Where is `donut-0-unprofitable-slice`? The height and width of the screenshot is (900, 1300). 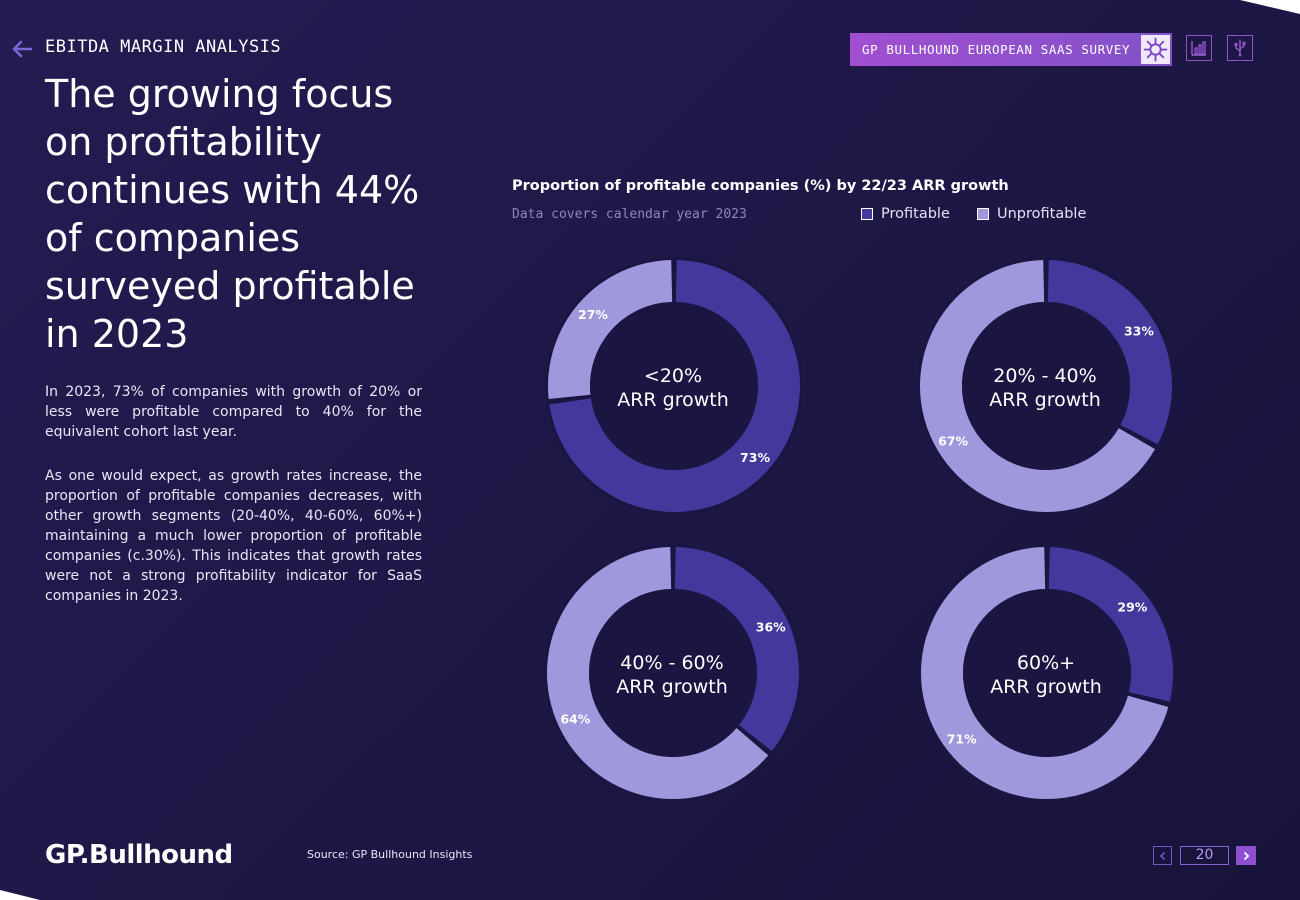
donut-0-unprofitable-slice is located at coordinates (610, 330).